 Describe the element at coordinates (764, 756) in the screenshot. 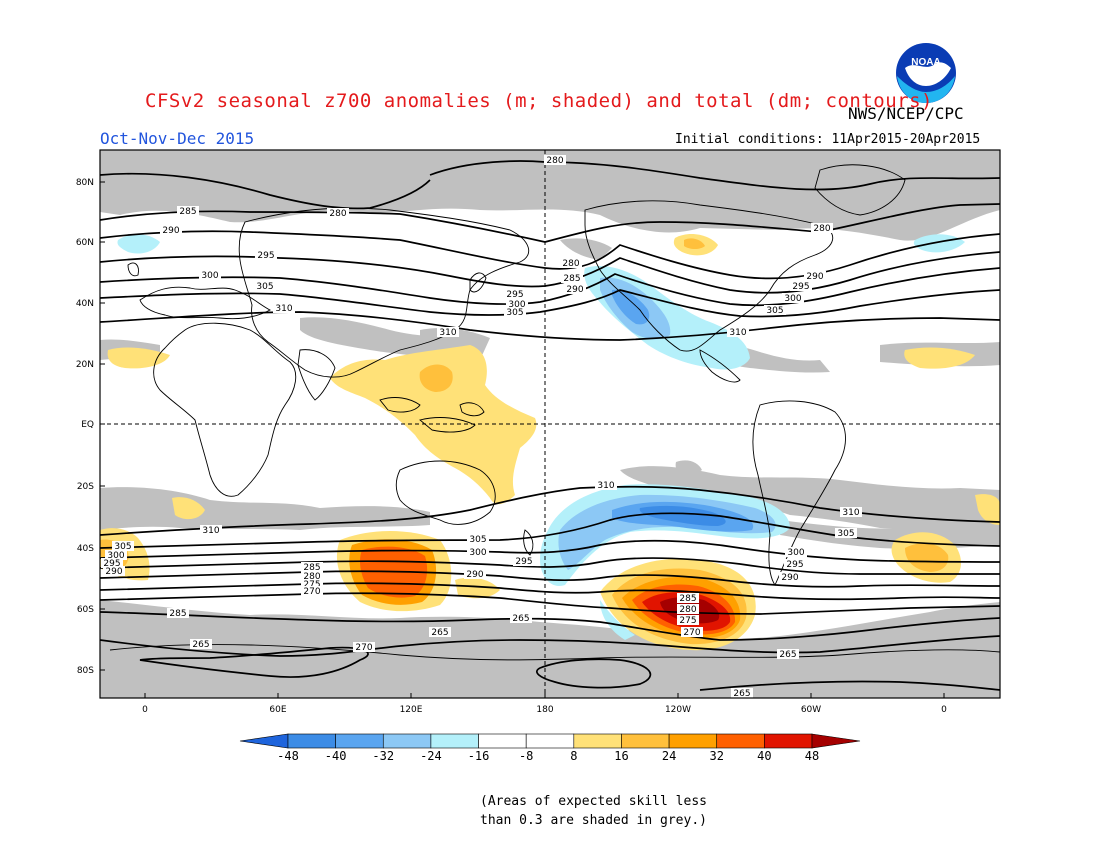

I see `colorbar-tick-label: 40` at that location.